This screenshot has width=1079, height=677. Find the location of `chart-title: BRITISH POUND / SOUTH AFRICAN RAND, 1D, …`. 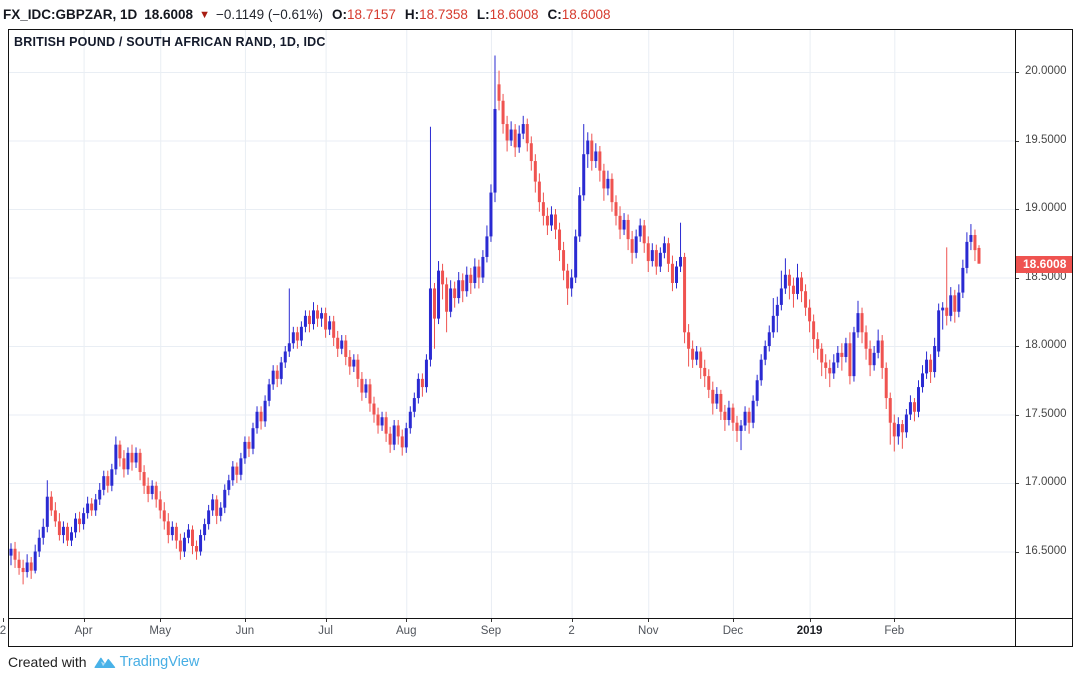

chart-title: BRITISH POUND / SOUTH AFRICAN RAND, 1D, … is located at coordinates (170, 42).